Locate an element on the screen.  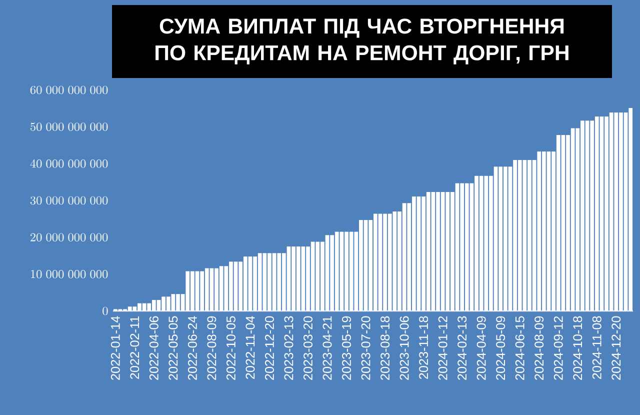
x-tick-label: 2023-05-19 is located at coordinates (347, 348).